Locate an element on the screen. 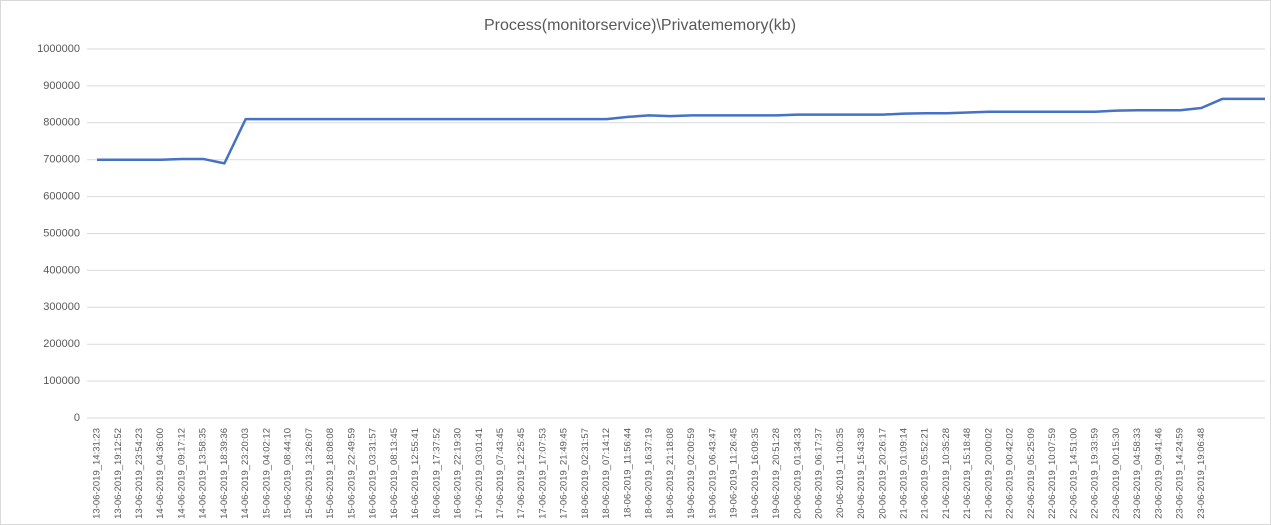 The image size is (1271, 525). x-tick-label: 15-06-2019_04:02:12 is located at coordinates (266, 473).